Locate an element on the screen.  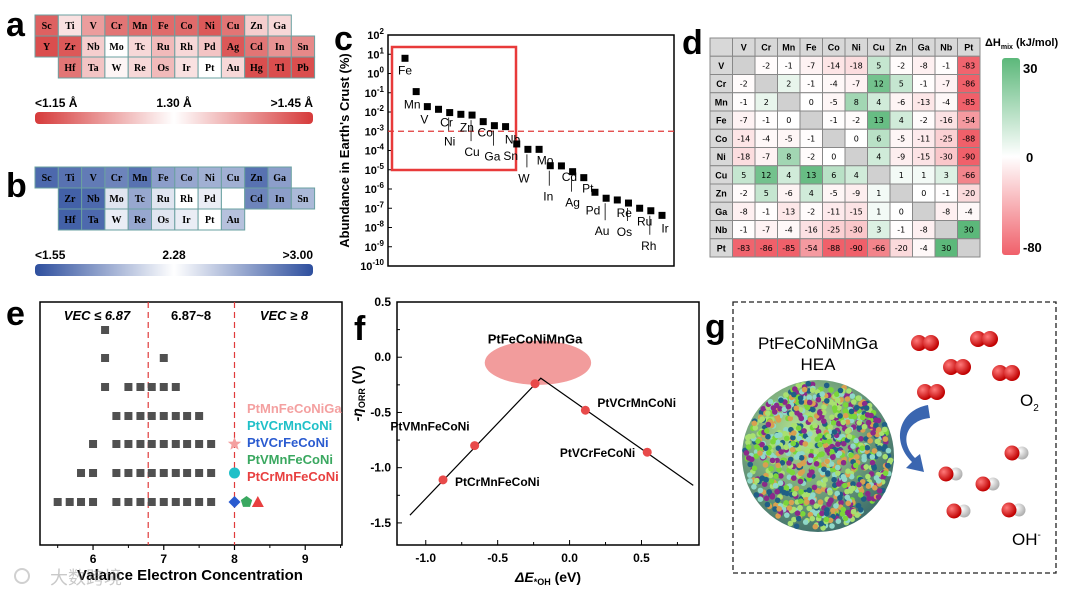
heatmap-value: -18 is located at coordinates (856, 65).